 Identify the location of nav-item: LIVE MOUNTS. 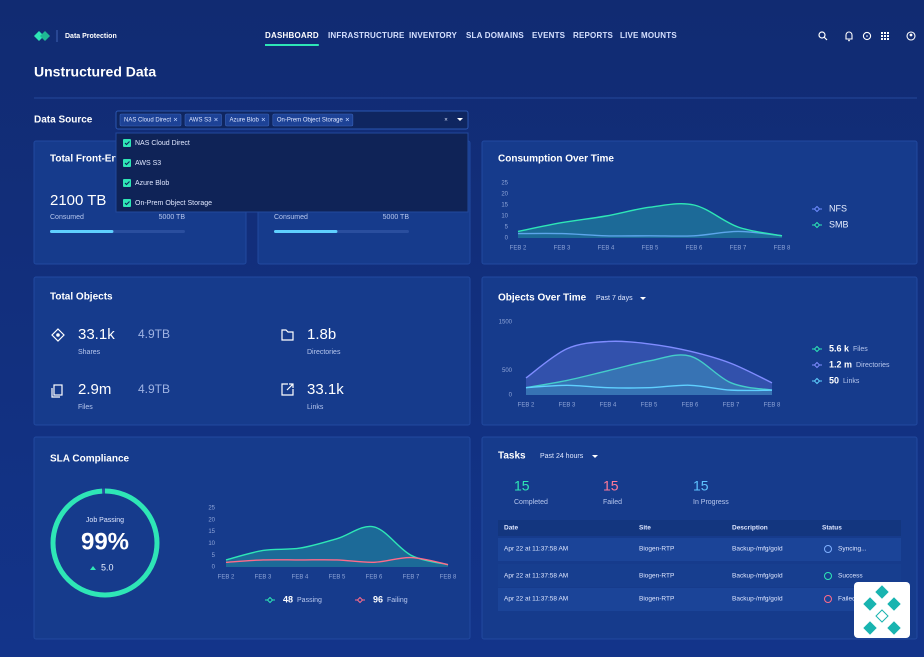
(648, 35).